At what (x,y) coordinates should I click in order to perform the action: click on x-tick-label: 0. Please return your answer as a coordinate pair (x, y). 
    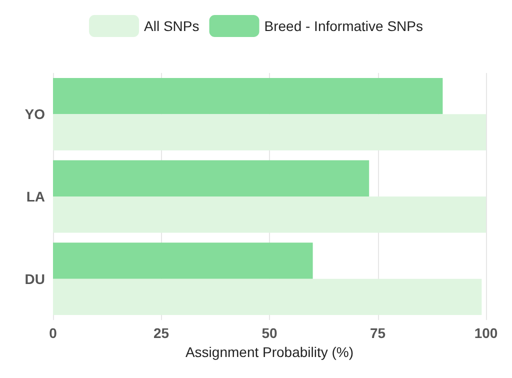
    Looking at the image, I should click on (53, 333).